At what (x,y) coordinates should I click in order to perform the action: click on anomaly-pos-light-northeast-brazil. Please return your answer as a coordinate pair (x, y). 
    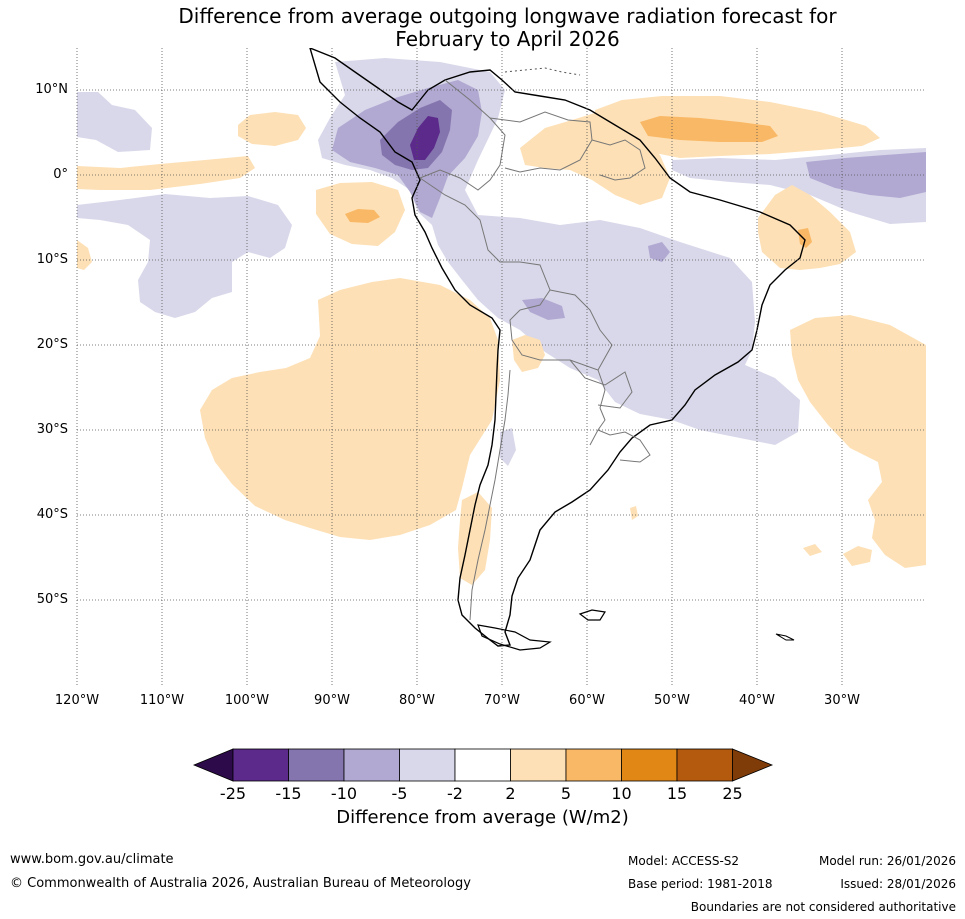
    Looking at the image, I should click on (807, 227).